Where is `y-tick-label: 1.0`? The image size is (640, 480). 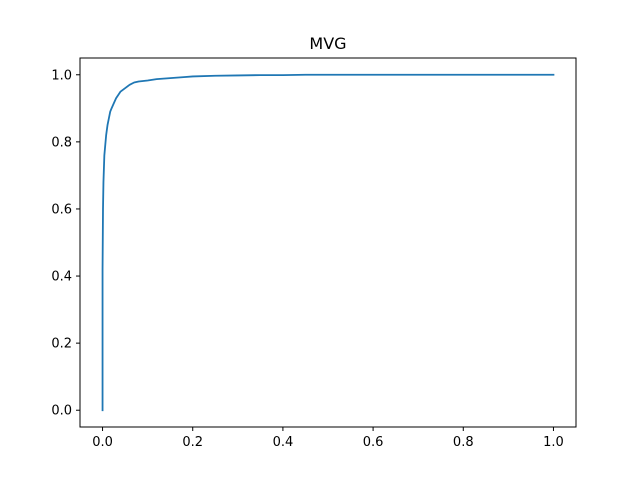 y-tick-label: 1.0 is located at coordinates (61, 75).